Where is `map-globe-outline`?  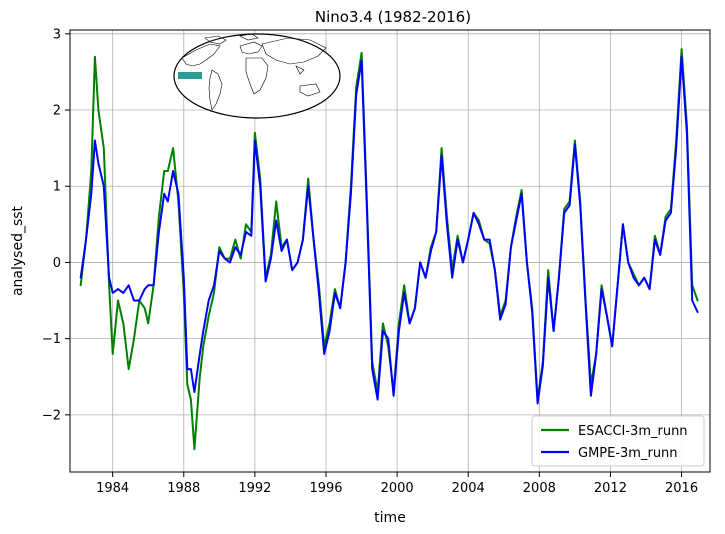
map-globe-outline is located at coordinates (257, 76).